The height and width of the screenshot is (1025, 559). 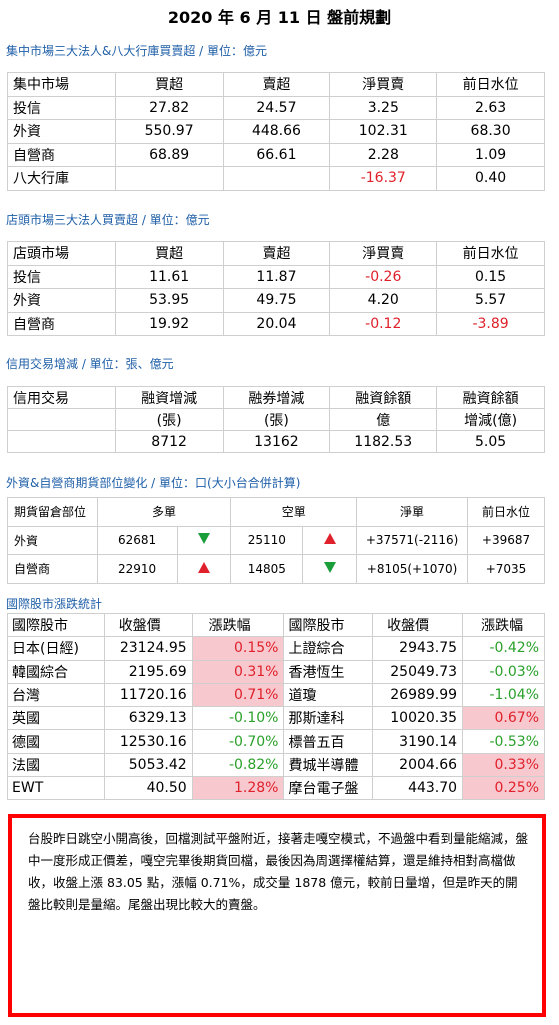 I want to click on table-header-row: 信用交易 融資增減 融券增減 融資餘額 融資餘額, so click(x=276, y=397).